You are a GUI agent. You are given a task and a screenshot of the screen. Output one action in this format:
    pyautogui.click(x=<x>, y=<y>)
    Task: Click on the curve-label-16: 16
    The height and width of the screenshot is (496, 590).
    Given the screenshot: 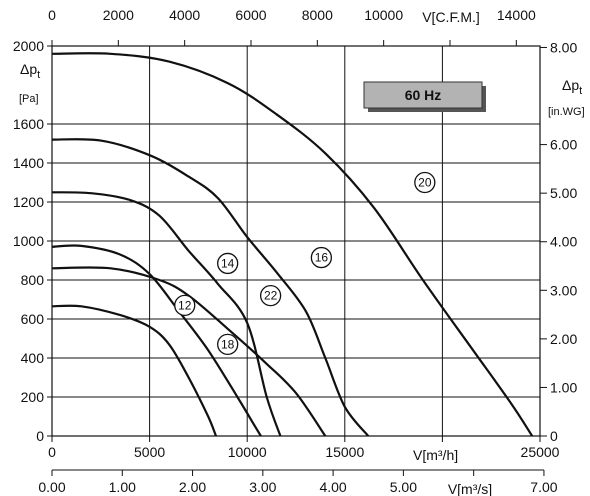 What is the action you would take?
    pyautogui.click(x=321, y=257)
    